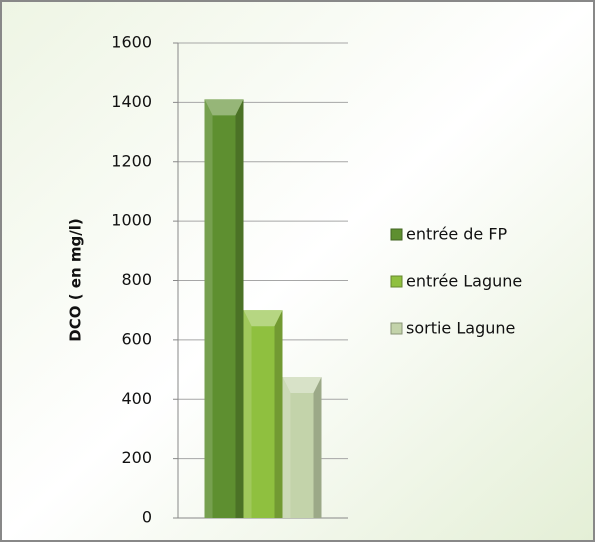 The height and width of the screenshot is (546, 595). What do you see at coordinates (76, 279) in the screenshot?
I see `y-axis-label: DCO ( en mg/l)` at bounding box center [76, 279].